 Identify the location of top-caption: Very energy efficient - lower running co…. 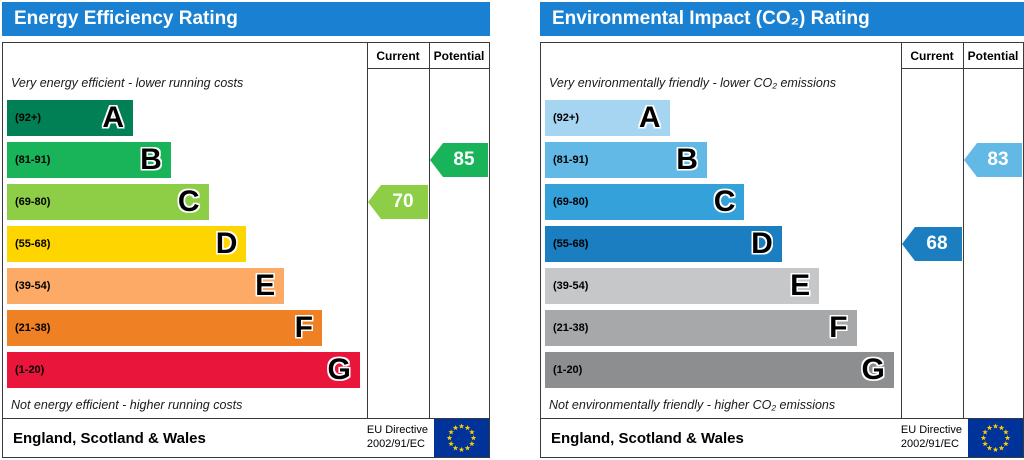
(127, 83).